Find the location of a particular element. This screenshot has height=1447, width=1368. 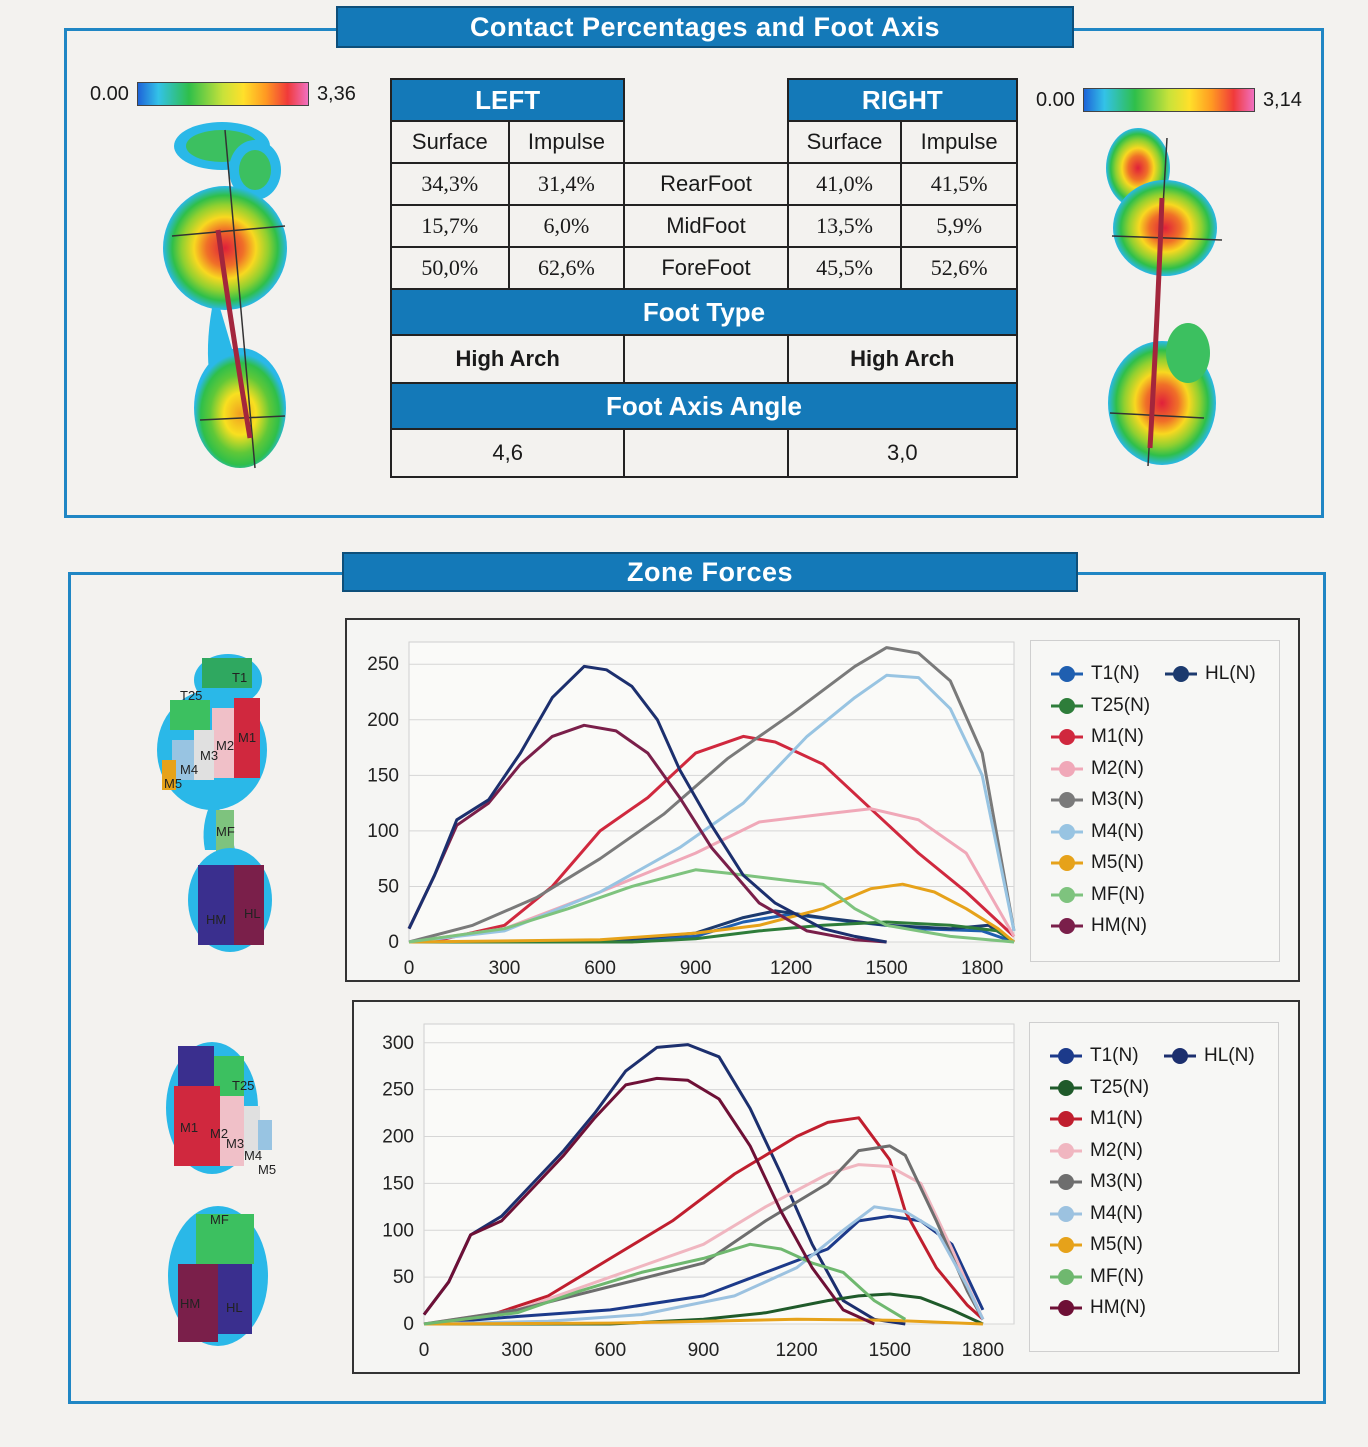

right-scale-gradient is located at coordinates (1168, 100).